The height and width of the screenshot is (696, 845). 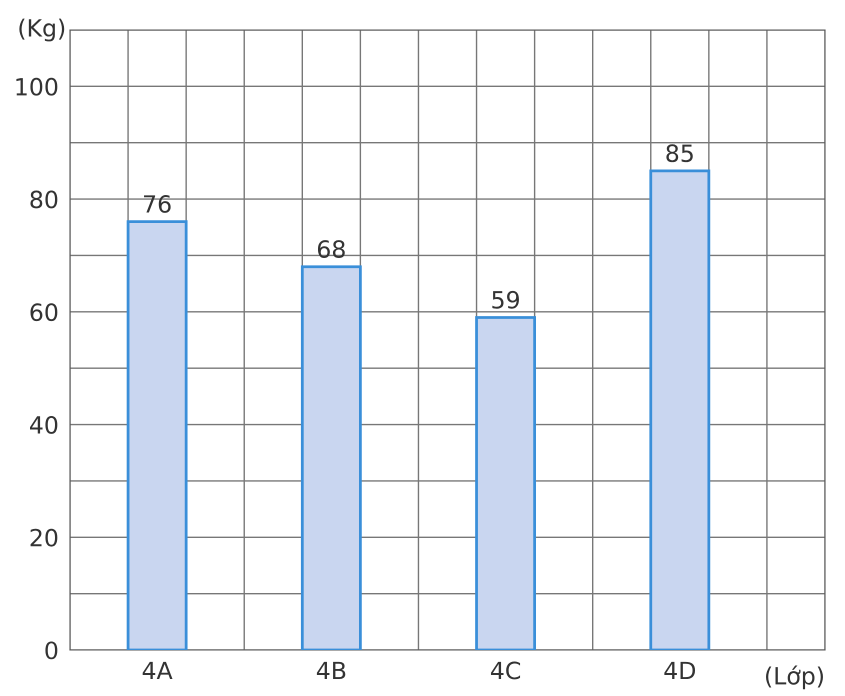 What do you see at coordinates (44, 537) in the screenshot?
I see `y-tick-label: 20` at bounding box center [44, 537].